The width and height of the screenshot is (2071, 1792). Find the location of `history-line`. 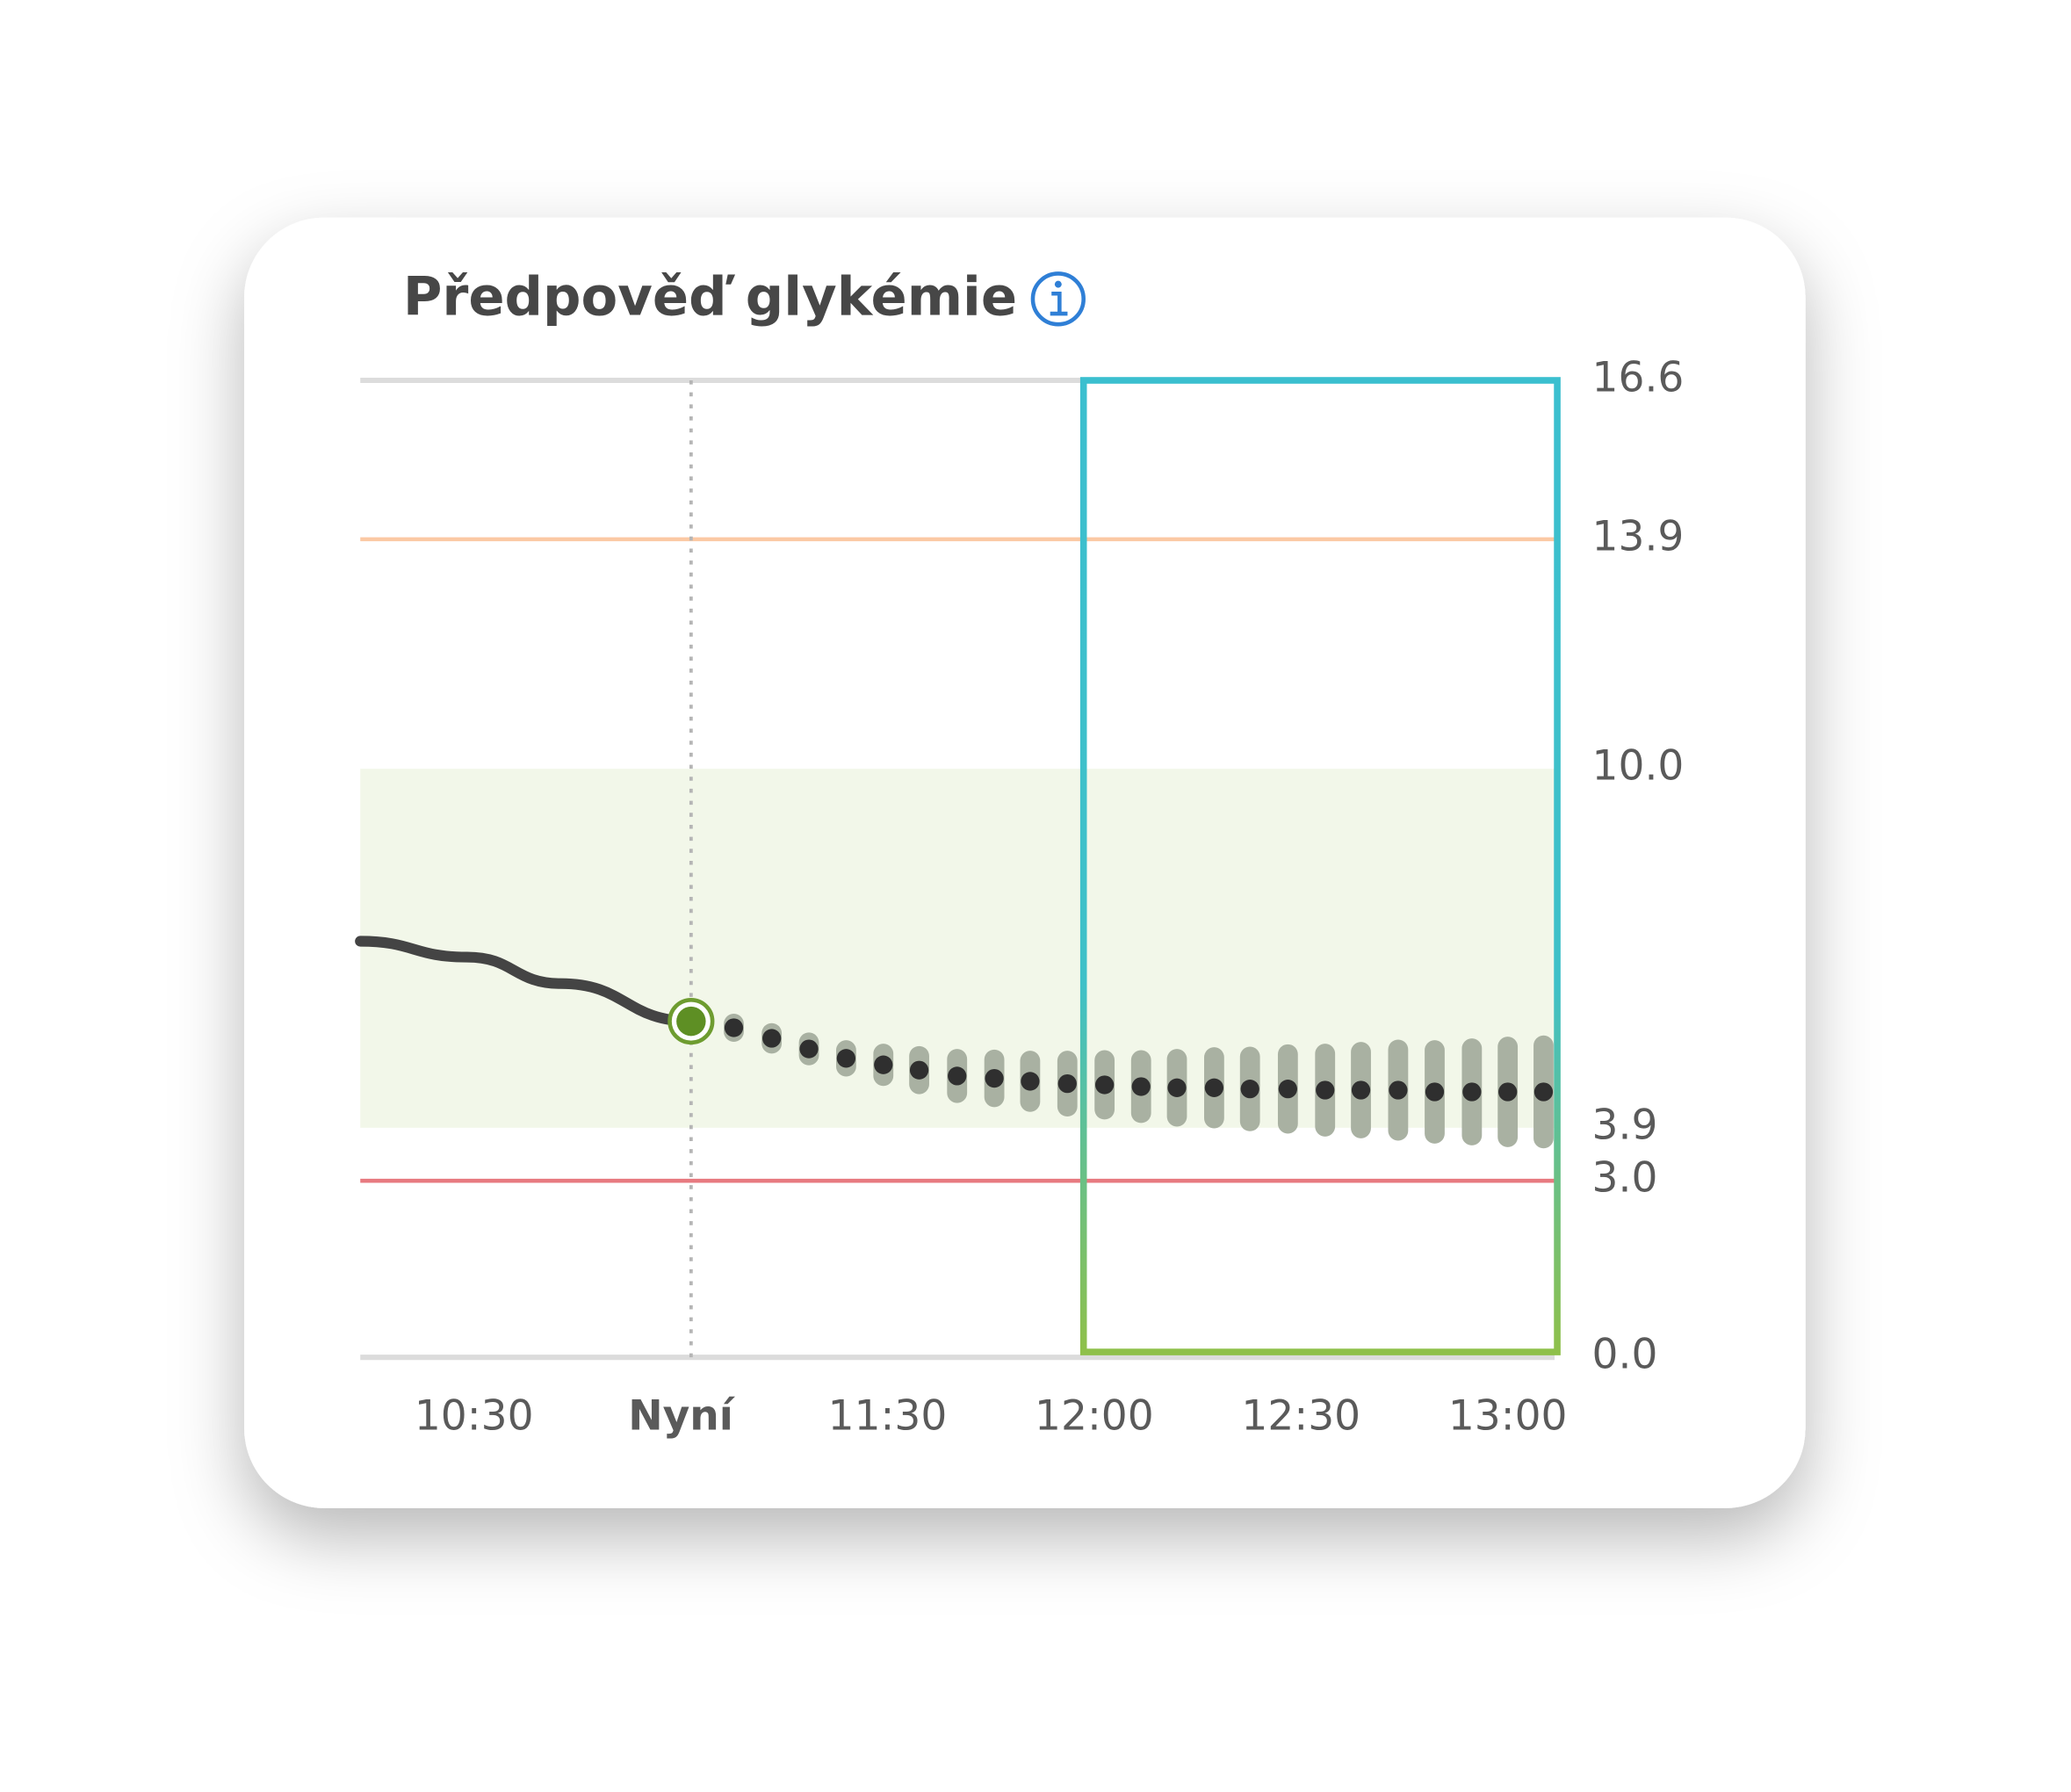

history-line is located at coordinates (525, 982).